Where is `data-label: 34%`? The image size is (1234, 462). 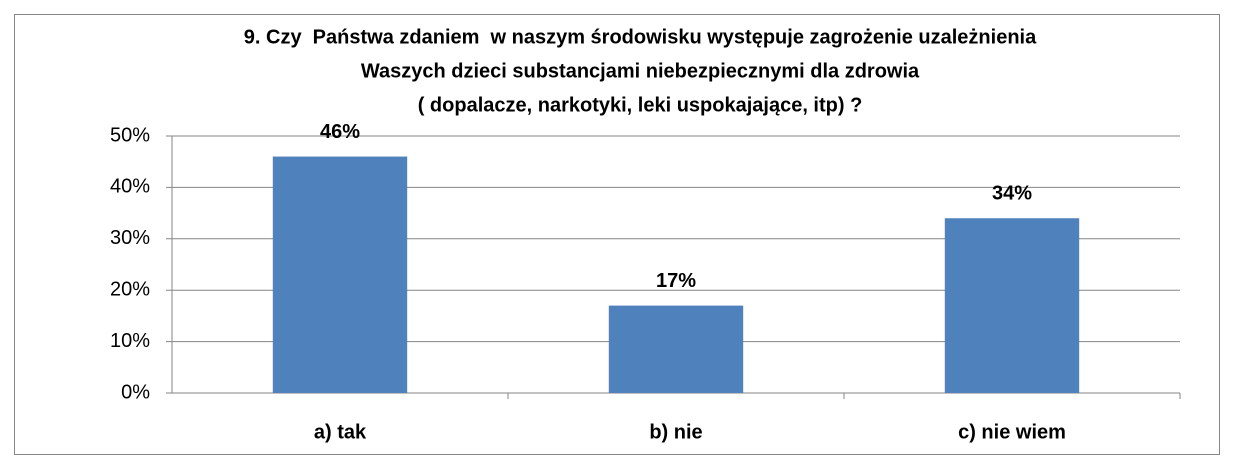 data-label: 34% is located at coordinates (1012, 194).